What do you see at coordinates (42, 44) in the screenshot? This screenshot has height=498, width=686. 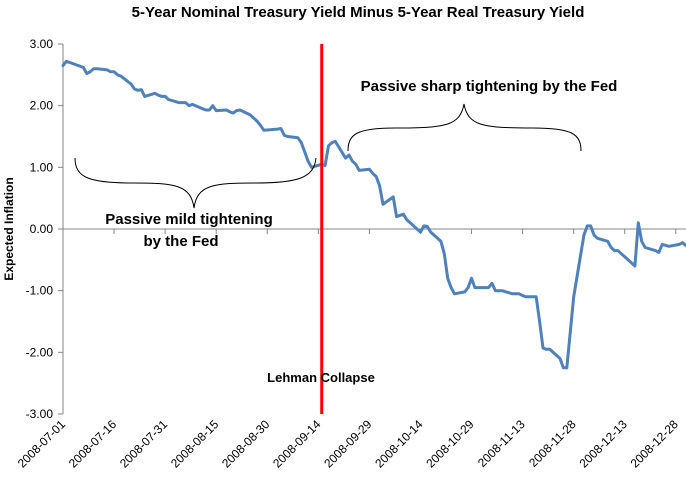 I see `y-tick-label: 3.00` at bounding box center [42, 44].